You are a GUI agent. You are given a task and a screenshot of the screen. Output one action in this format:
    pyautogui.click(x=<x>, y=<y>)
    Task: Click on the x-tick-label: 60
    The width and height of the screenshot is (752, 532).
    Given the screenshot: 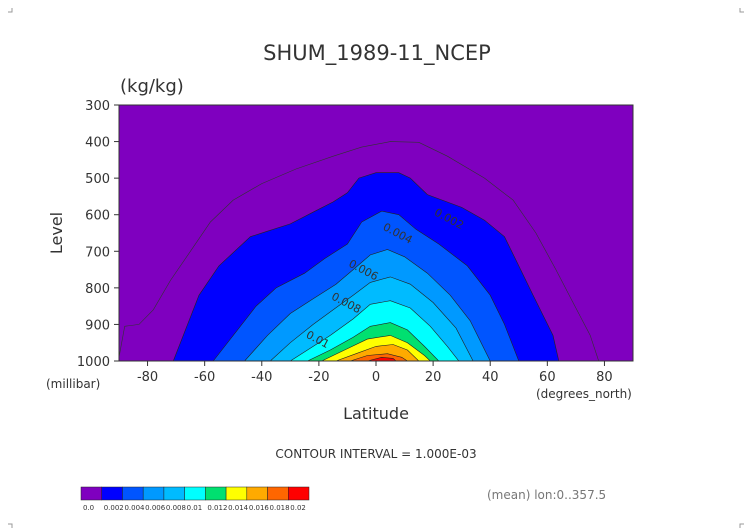 What is the action you would take?
    pyautogui.click(x=547, y=377)
    